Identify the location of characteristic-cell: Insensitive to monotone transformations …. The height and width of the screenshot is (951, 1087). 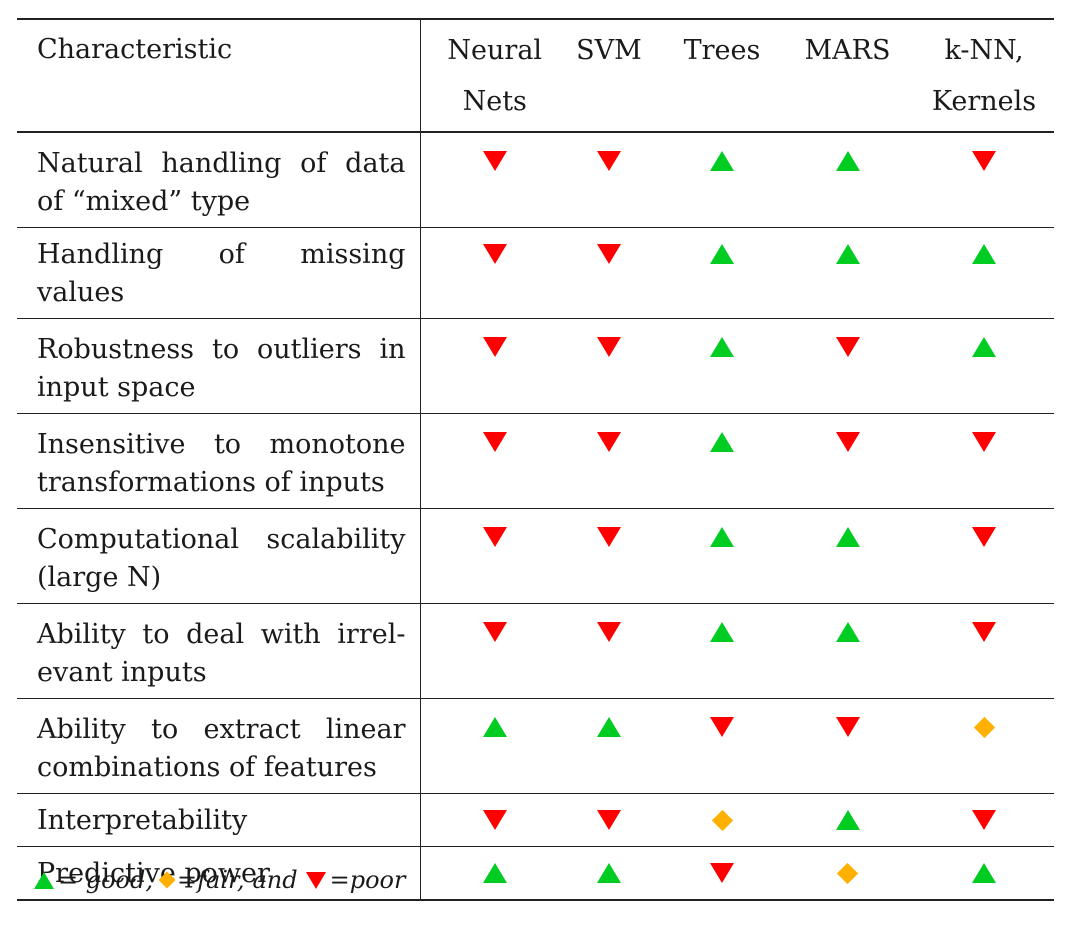
(219, 461).